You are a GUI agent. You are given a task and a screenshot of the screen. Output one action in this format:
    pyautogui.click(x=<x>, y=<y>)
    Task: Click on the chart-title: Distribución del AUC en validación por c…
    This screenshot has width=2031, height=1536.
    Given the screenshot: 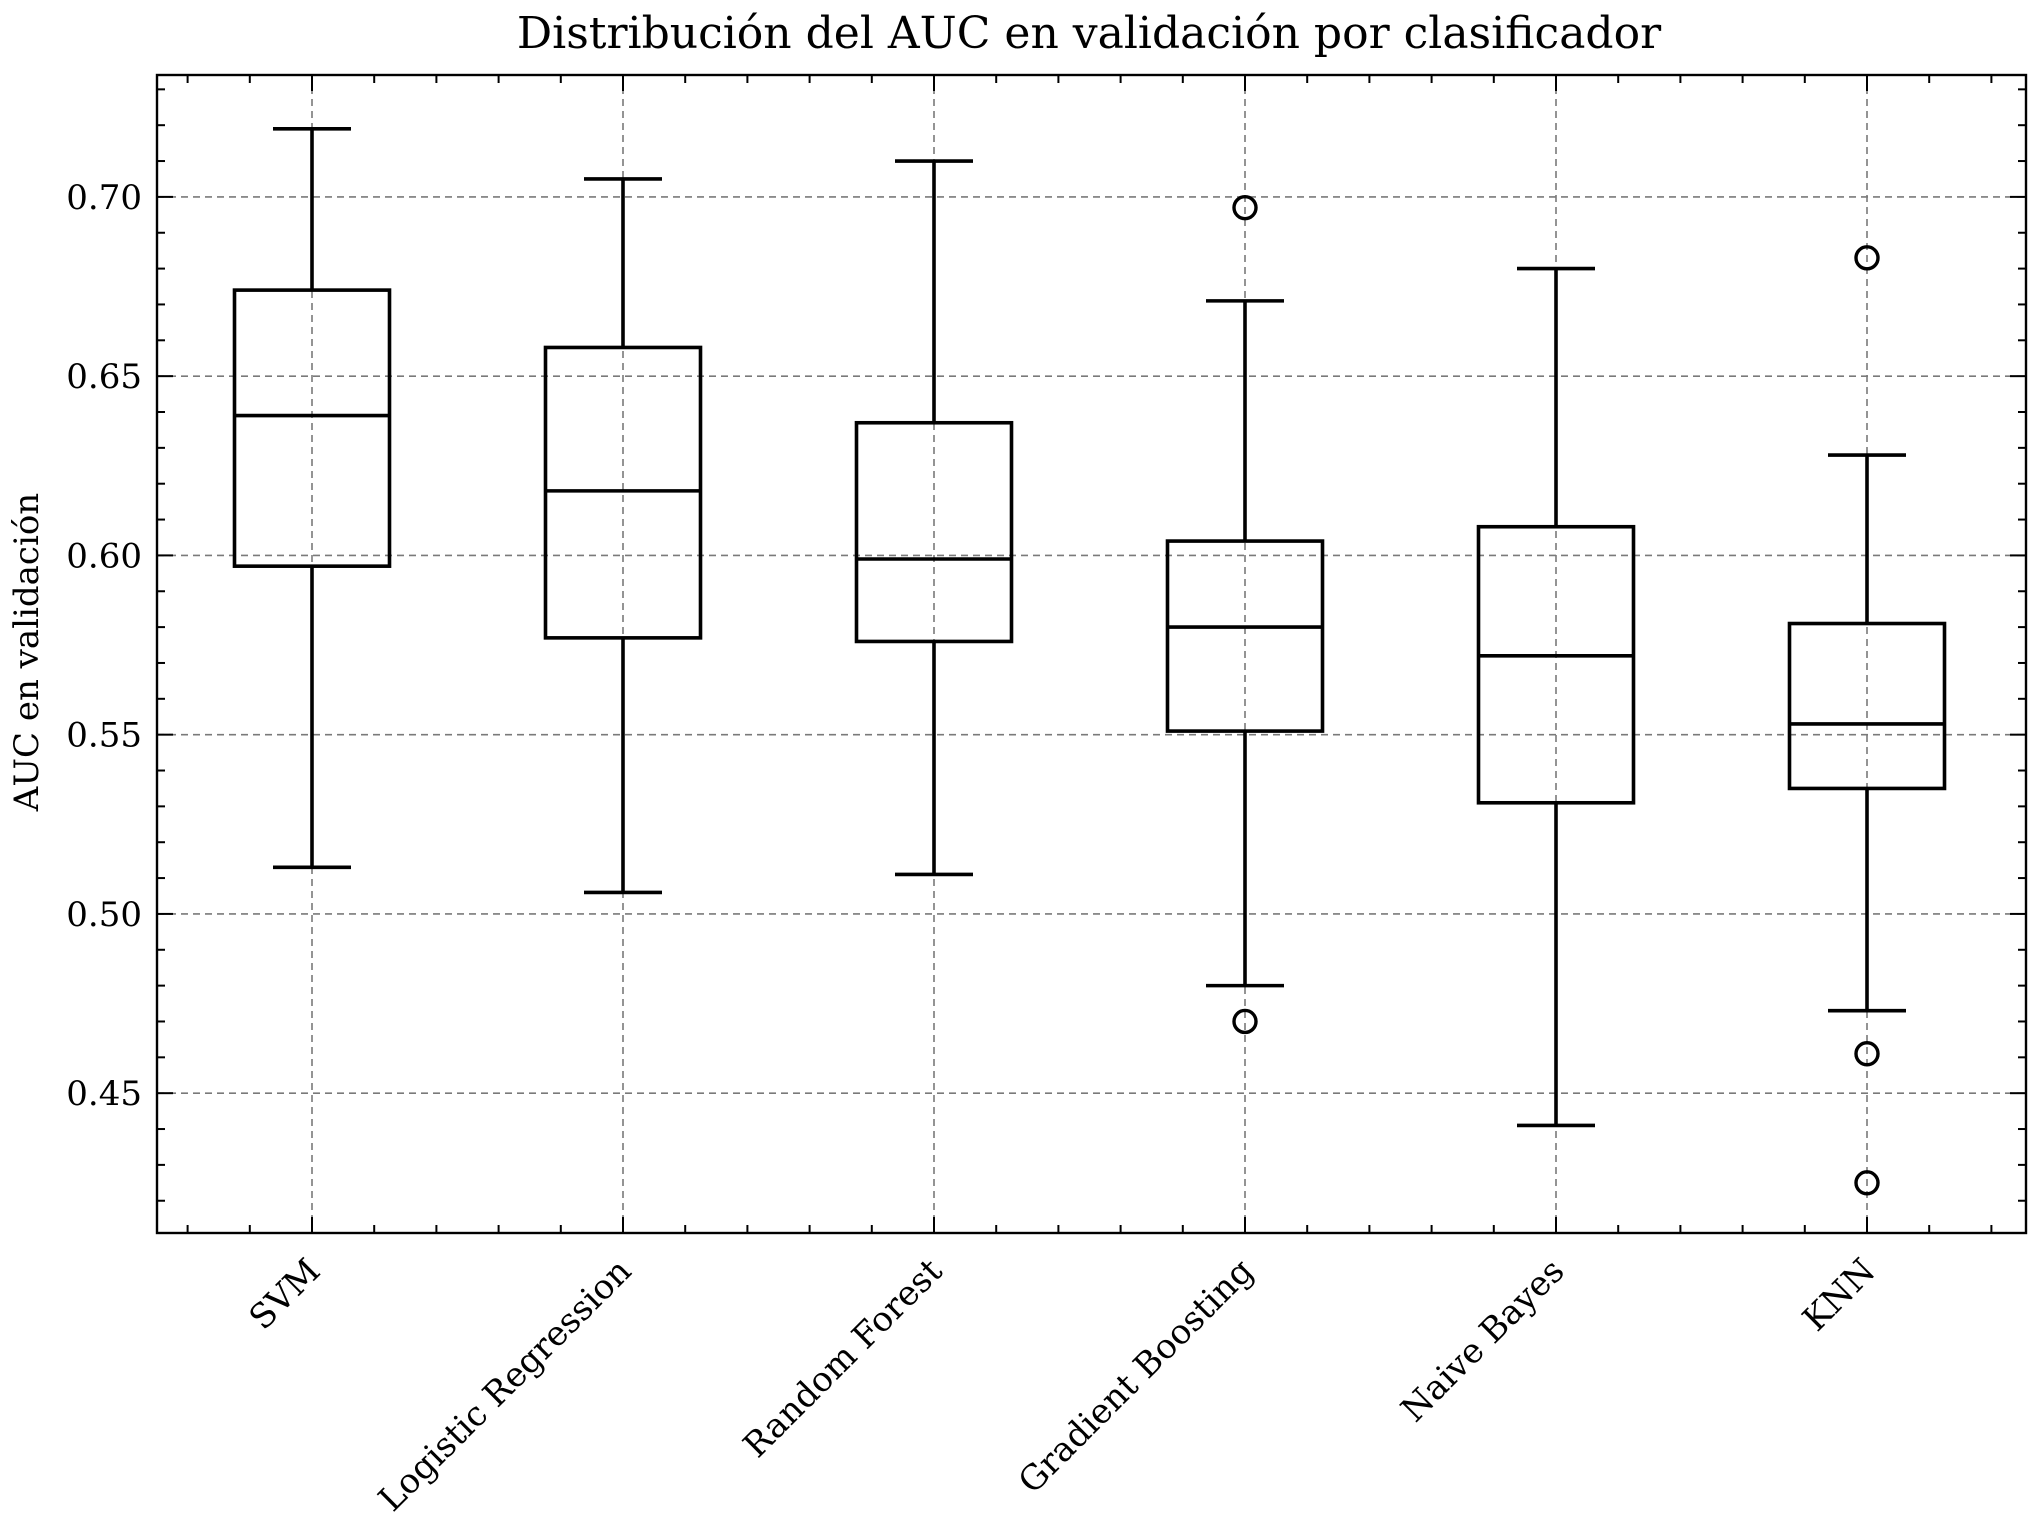 What is the action you would take?
    pyautogui.click(x=1089, y=33)
    